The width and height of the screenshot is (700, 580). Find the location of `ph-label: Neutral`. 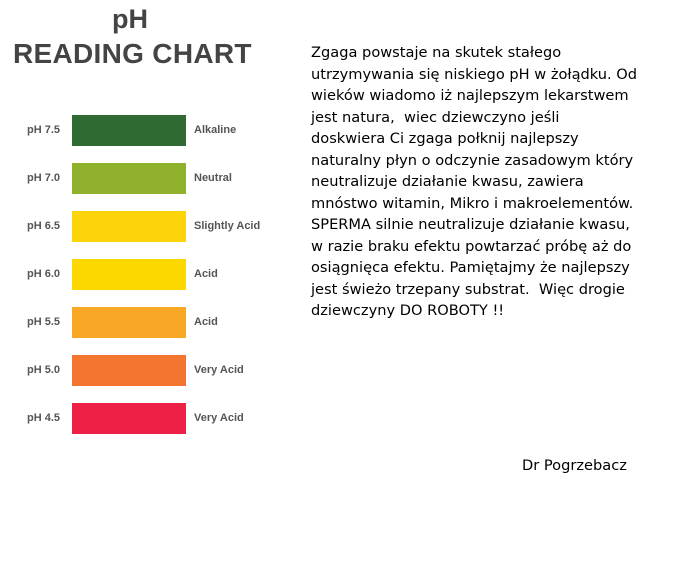

ph-label: Neutral is located at coordinates (213, 178).